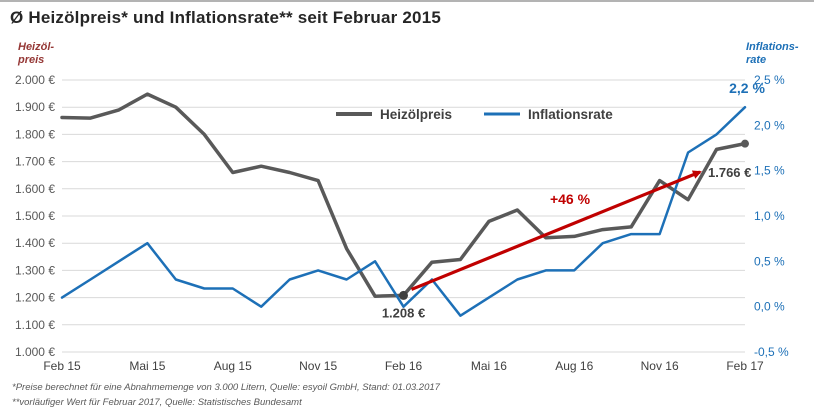 This screenshot has width=814, height=412. What do you see at coordinates (318, 366) in the screenshot?
I see `x-axis-tick-label: Nov 15` at bounding box center [318, 366].